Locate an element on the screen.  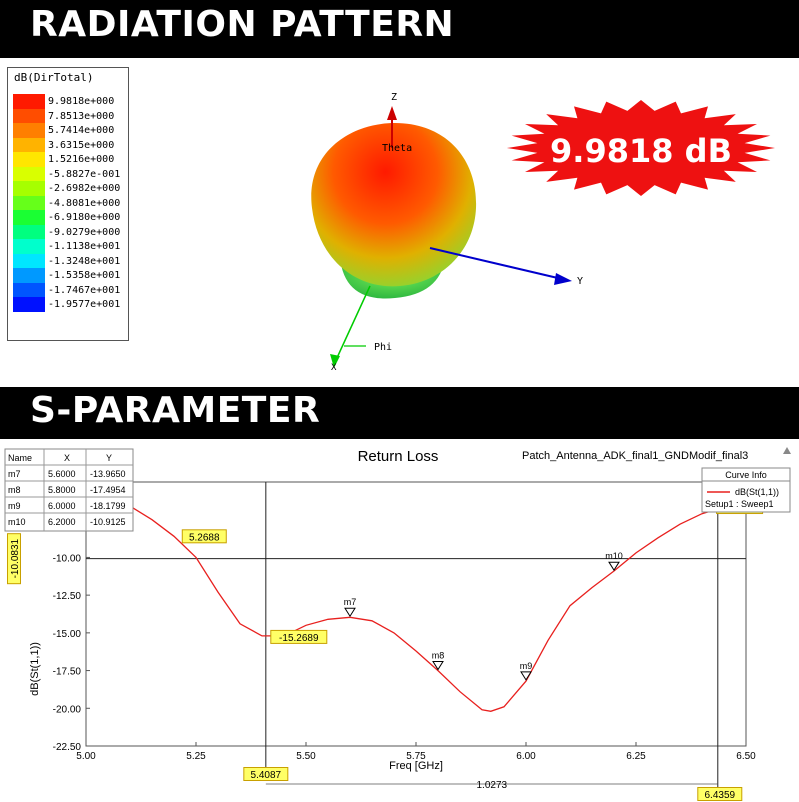
y-axis-label: dB(St(1,1)) is located at coordinates (35, 669).